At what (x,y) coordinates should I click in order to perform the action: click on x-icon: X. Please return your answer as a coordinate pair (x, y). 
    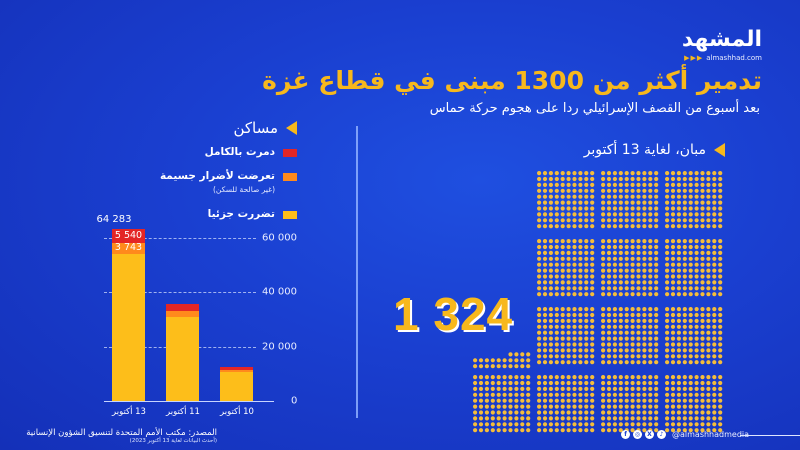
    Looking at the image, I should click on (649, 434).